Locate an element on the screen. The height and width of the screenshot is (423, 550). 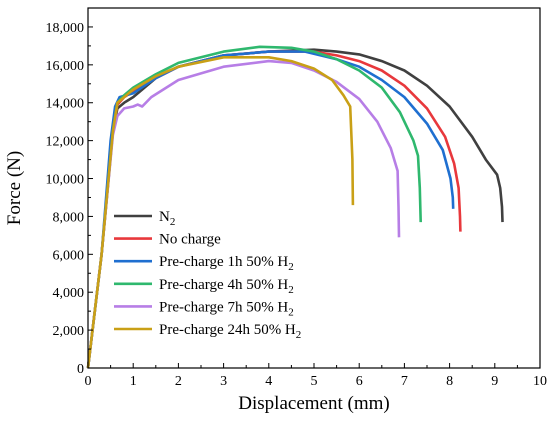
legend-label-text: Pre-charge 24h 50% H is located at coordinates (227, 330).